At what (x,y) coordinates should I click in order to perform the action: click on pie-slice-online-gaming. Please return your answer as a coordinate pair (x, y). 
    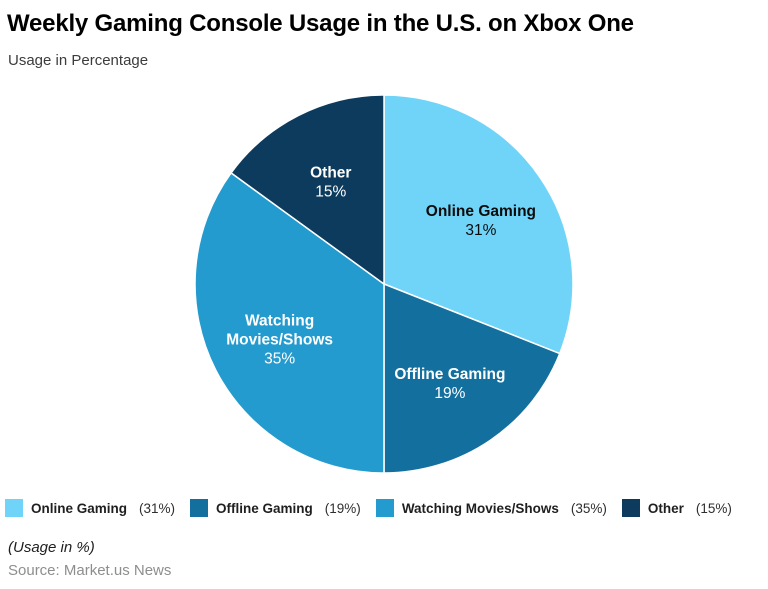
    Looking at the image, I should click on (478, 224).